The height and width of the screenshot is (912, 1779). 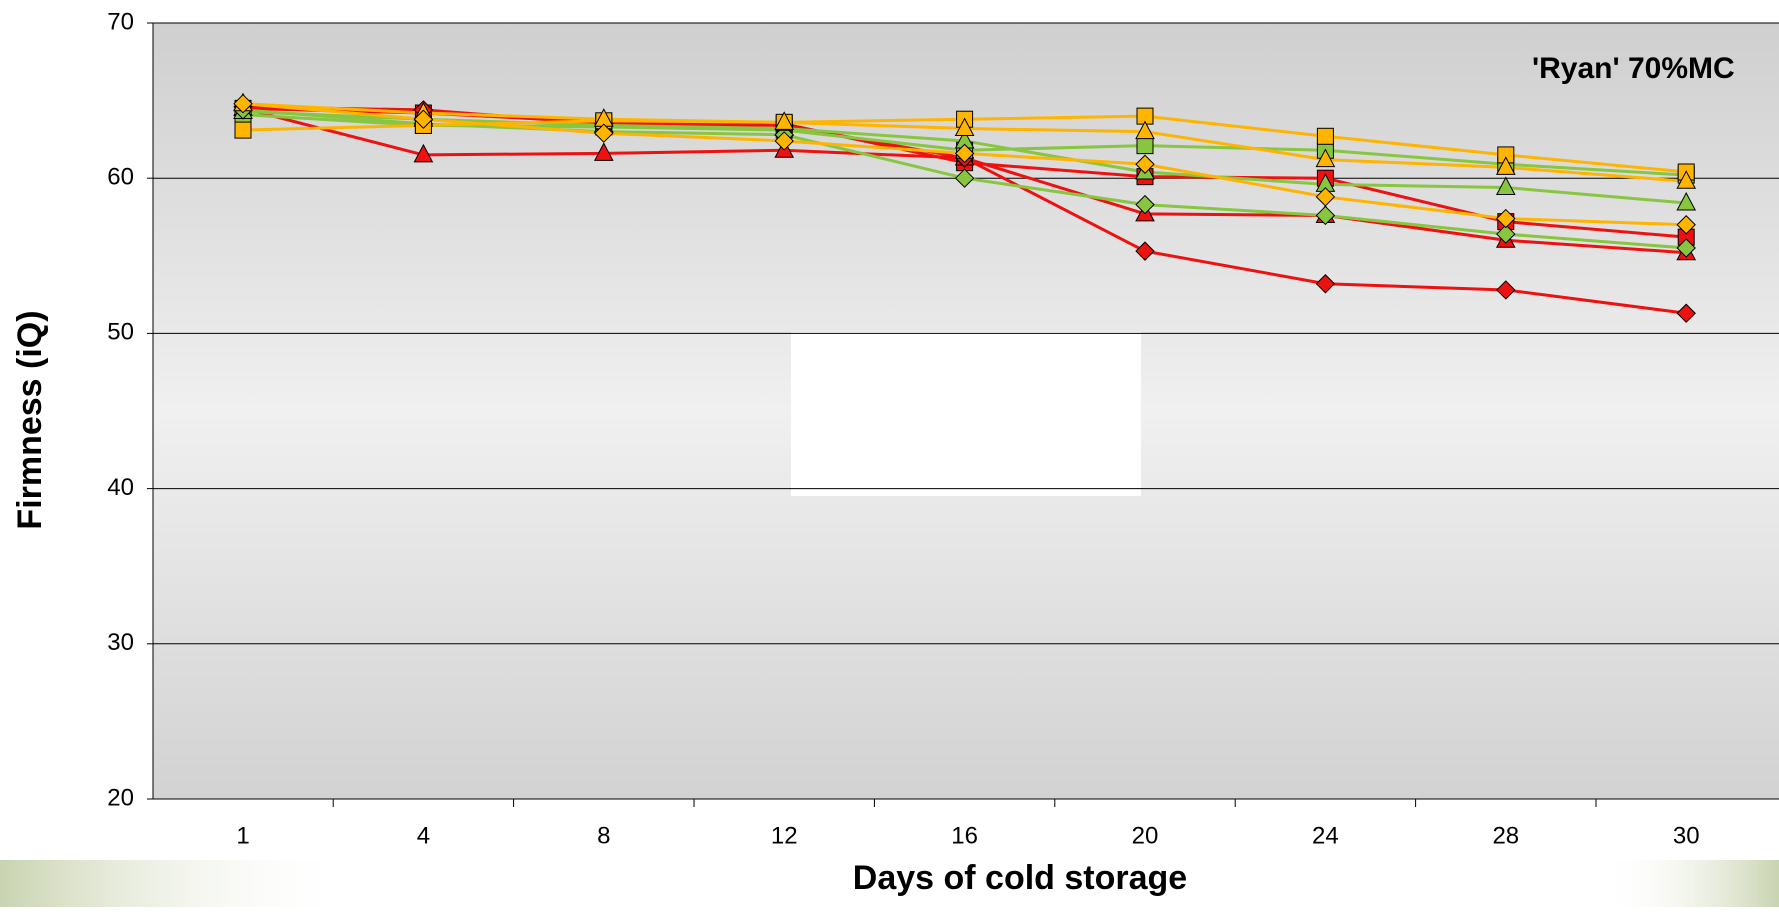 I want to click on blank-patch, so click(x=966, y=414).